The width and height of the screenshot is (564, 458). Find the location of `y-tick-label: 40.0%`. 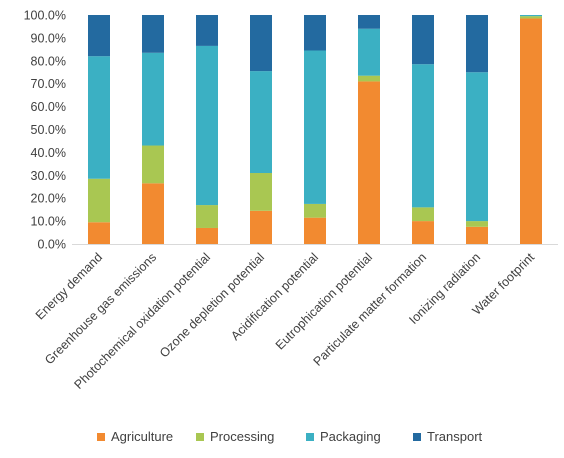

y-tick-label: 40.0% is located at coordinates (48, 153).